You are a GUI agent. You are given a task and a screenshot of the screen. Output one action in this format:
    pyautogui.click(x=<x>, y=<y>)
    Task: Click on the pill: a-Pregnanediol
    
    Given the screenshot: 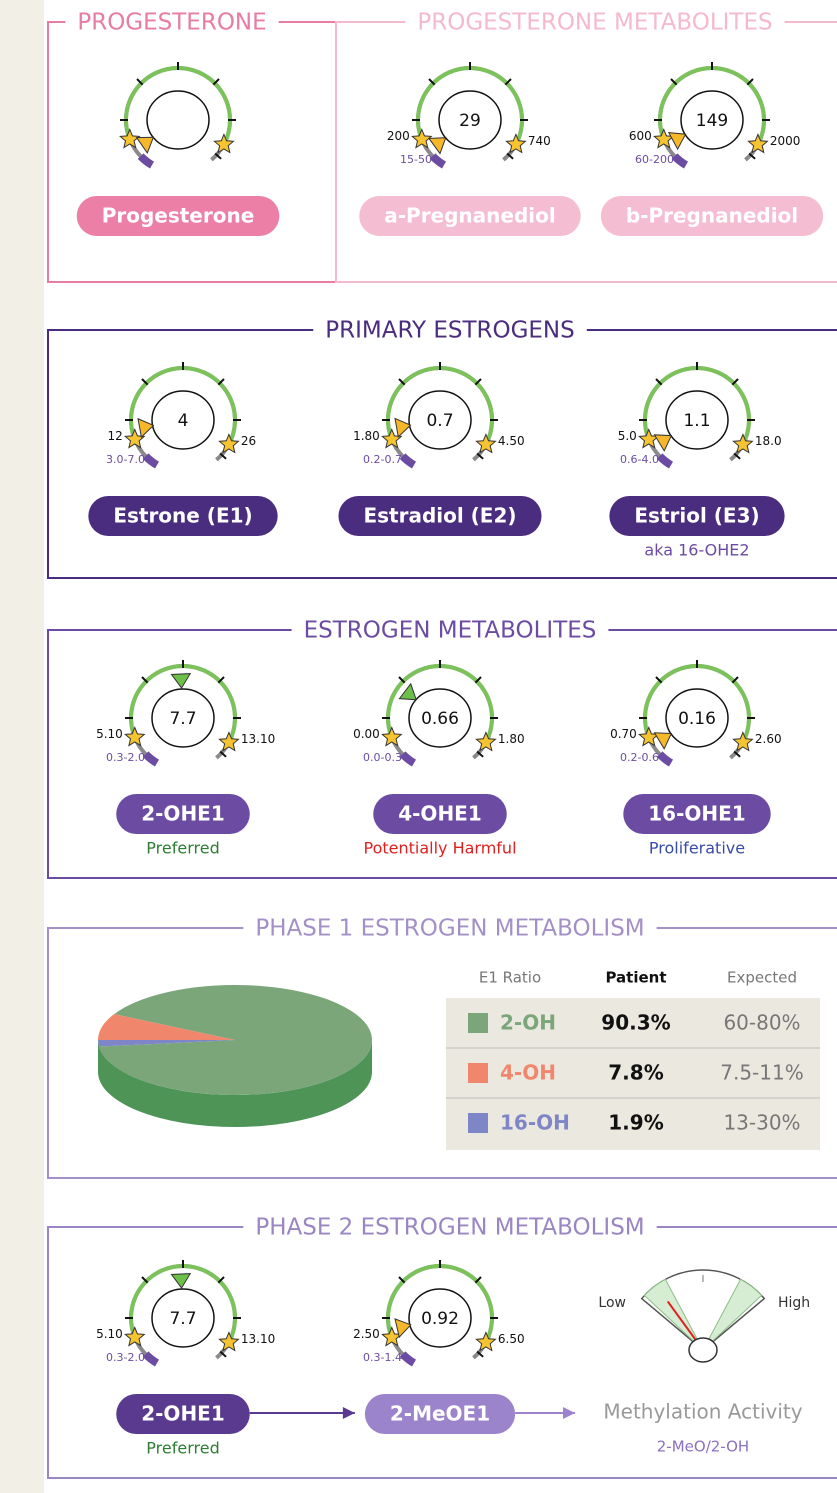 What is the action you would take?
    pyautogui.click(x=470, y=216)
    